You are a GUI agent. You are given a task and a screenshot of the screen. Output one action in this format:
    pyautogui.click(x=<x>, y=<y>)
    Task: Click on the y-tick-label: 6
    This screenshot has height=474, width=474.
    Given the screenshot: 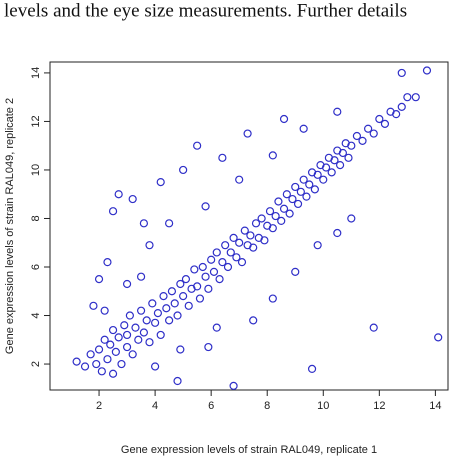 What is the action you would take?
    pyautogui.click(x=36, y=267)
    